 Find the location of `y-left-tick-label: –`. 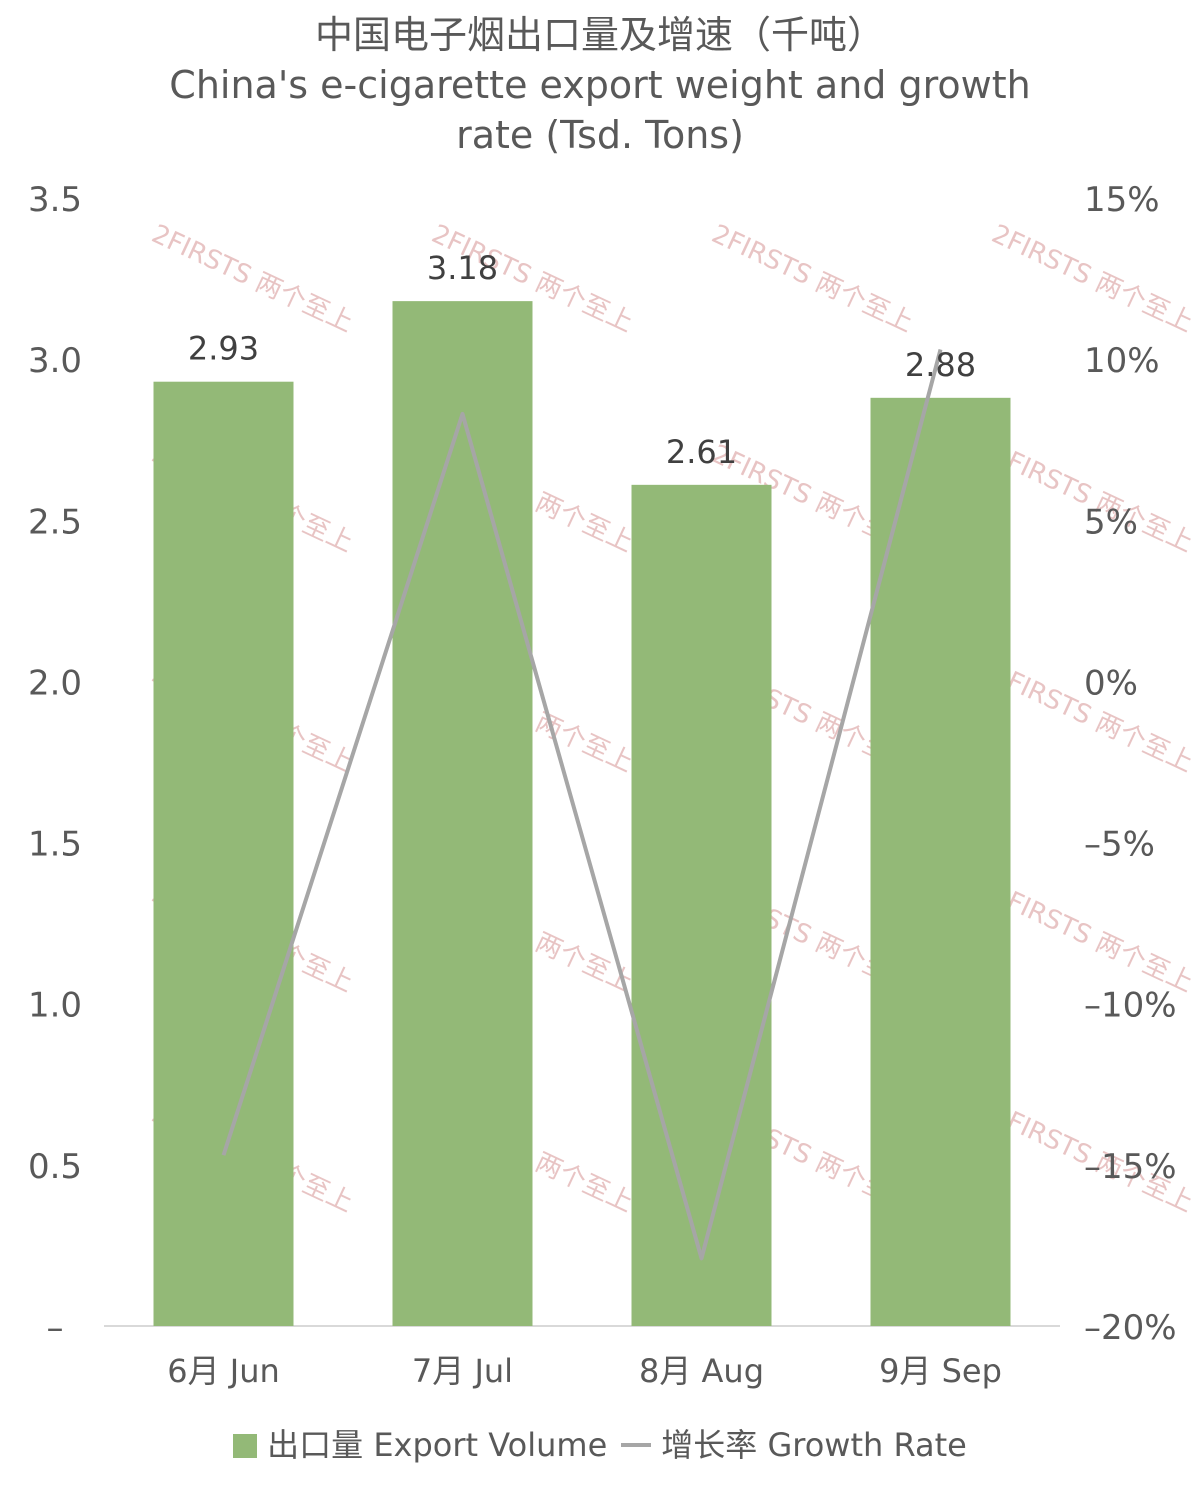

y-left-tick-label: – is located at coordinates (55, 1328).